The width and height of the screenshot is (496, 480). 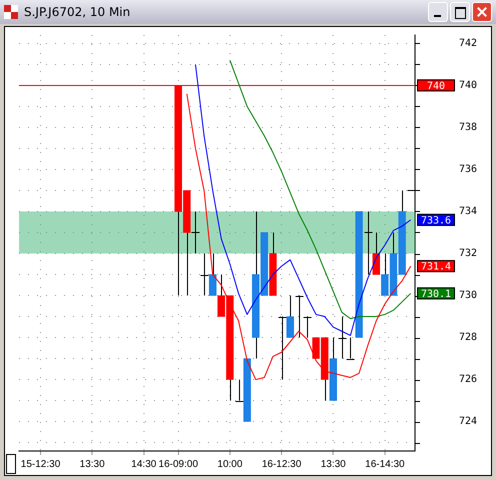 I want to click on y-tick-label: 742, so click(x=468, y=43).